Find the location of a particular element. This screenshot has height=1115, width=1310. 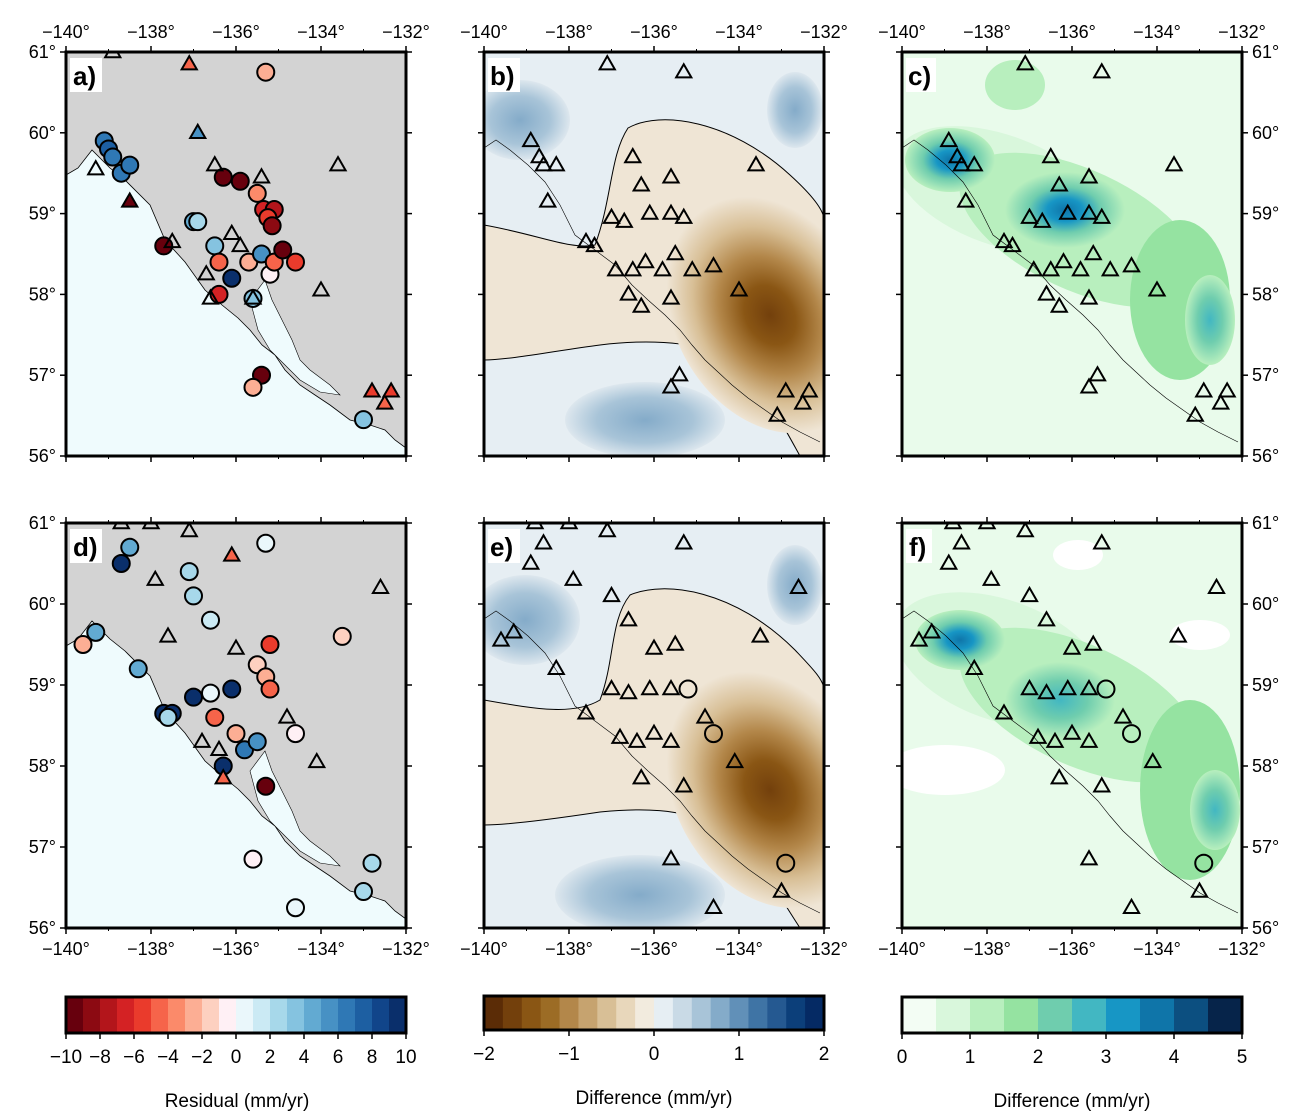

colorbar-2: −2 −1 0 1 2 is located at coordinates (651, 1029).